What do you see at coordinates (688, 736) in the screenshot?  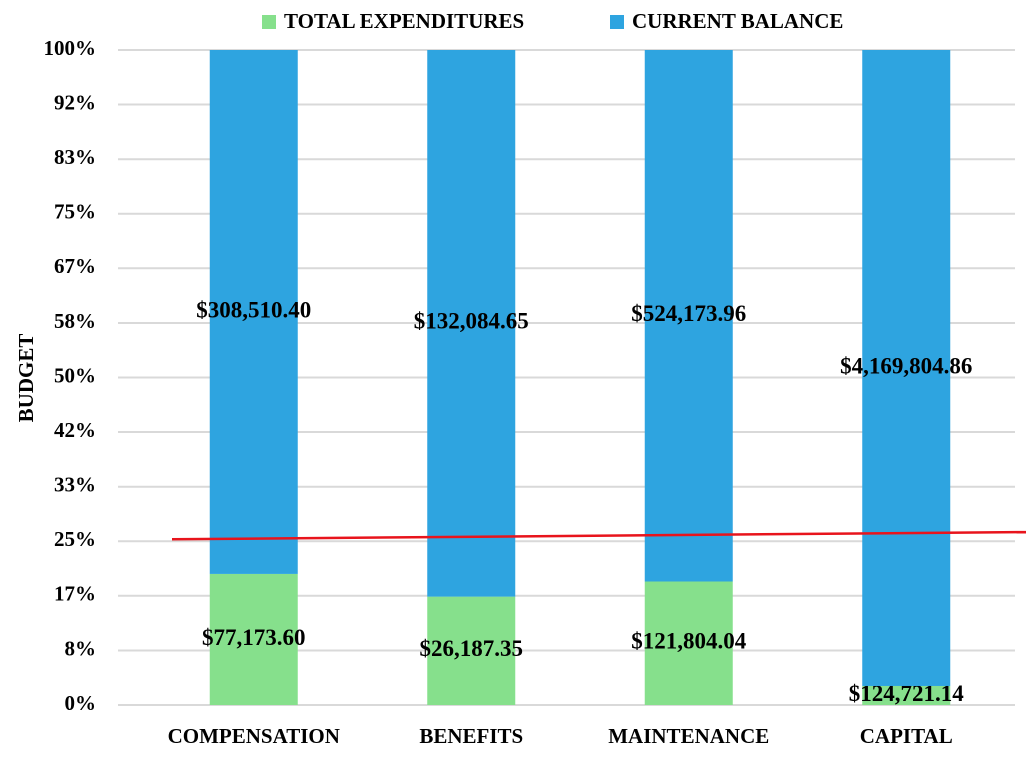 I see `x-tick-label: MAINTENANCE` at bounding box center [688, 736].